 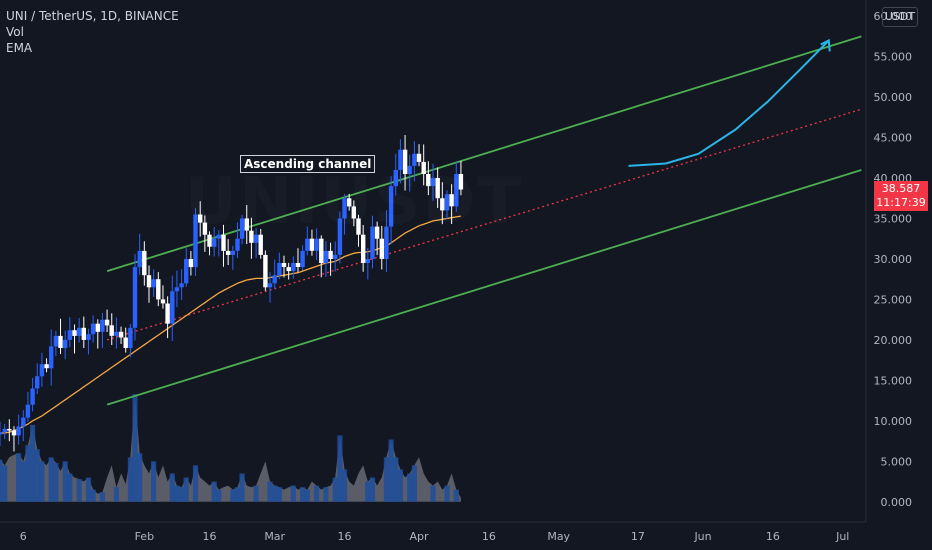 I want to click on price-axis-label: 30.000, so click(x=893, y=259).